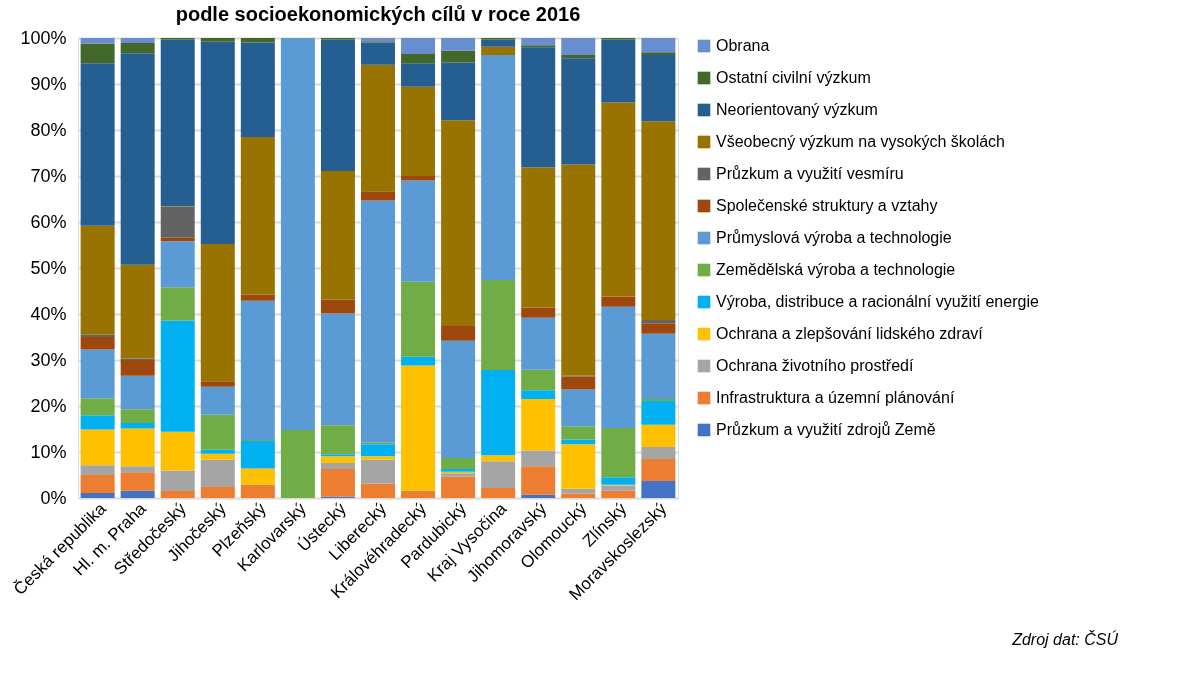 This screenshot has width=1202, height=686. Describe the element at coordinates (836, 269) in the screenshot. I see `legend-label: Zemědělská výroba a technologie` at that location.